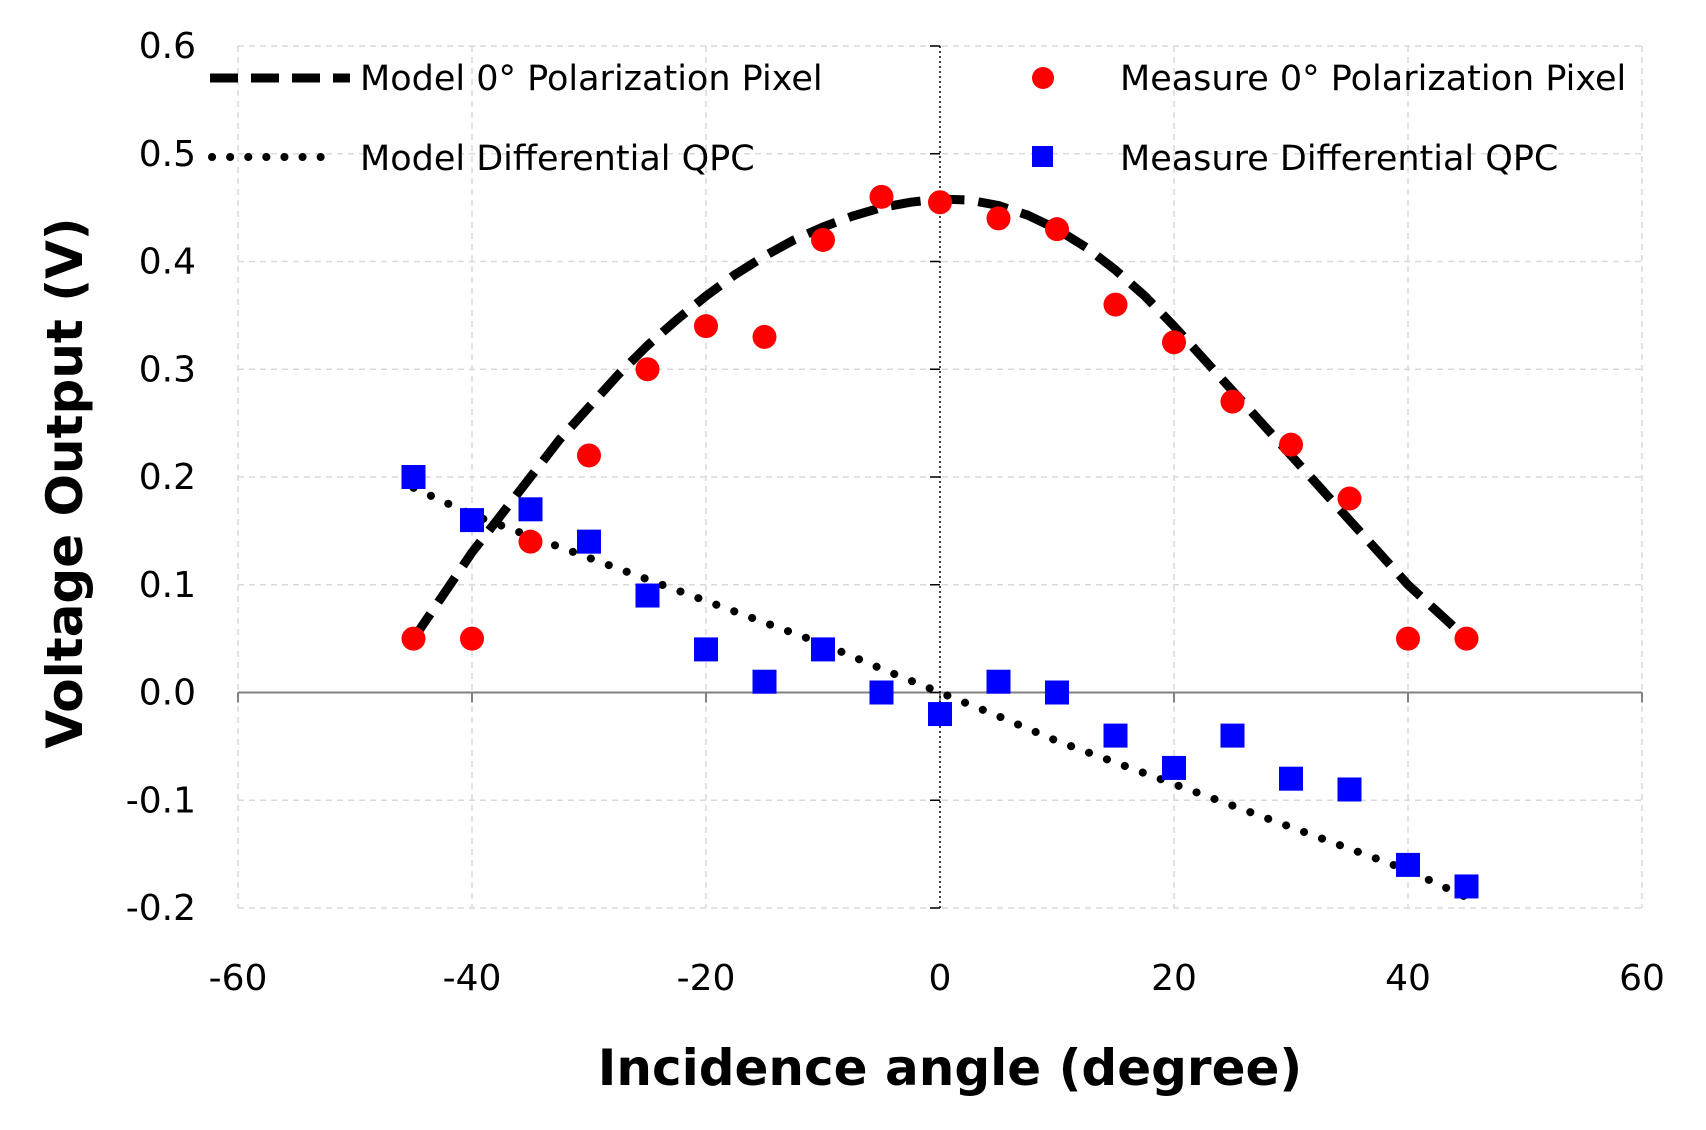 This screenshot has width=1706, height=1130. I want to click on y-tick-label: -0.1, so click(161, 800).